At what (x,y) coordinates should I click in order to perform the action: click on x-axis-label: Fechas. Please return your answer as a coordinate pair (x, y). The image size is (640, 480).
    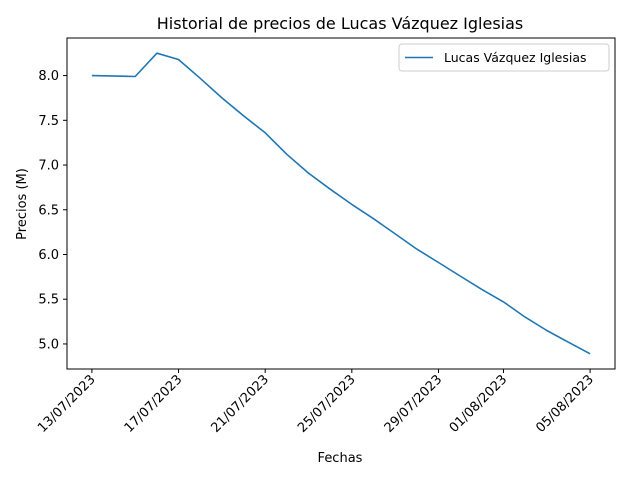
    Looking at the image, I should click on (340, 458).